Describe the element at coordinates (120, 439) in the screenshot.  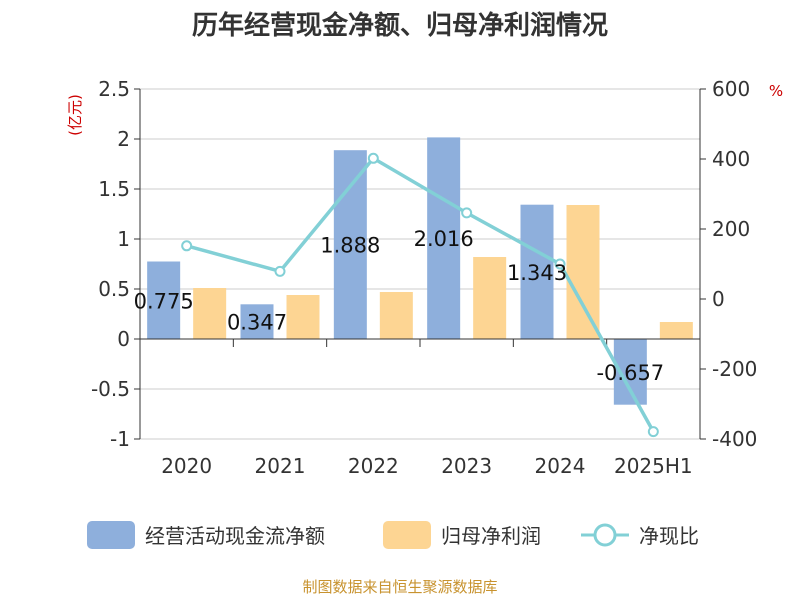
I see `left-axis-tick-label: -1` at that location.